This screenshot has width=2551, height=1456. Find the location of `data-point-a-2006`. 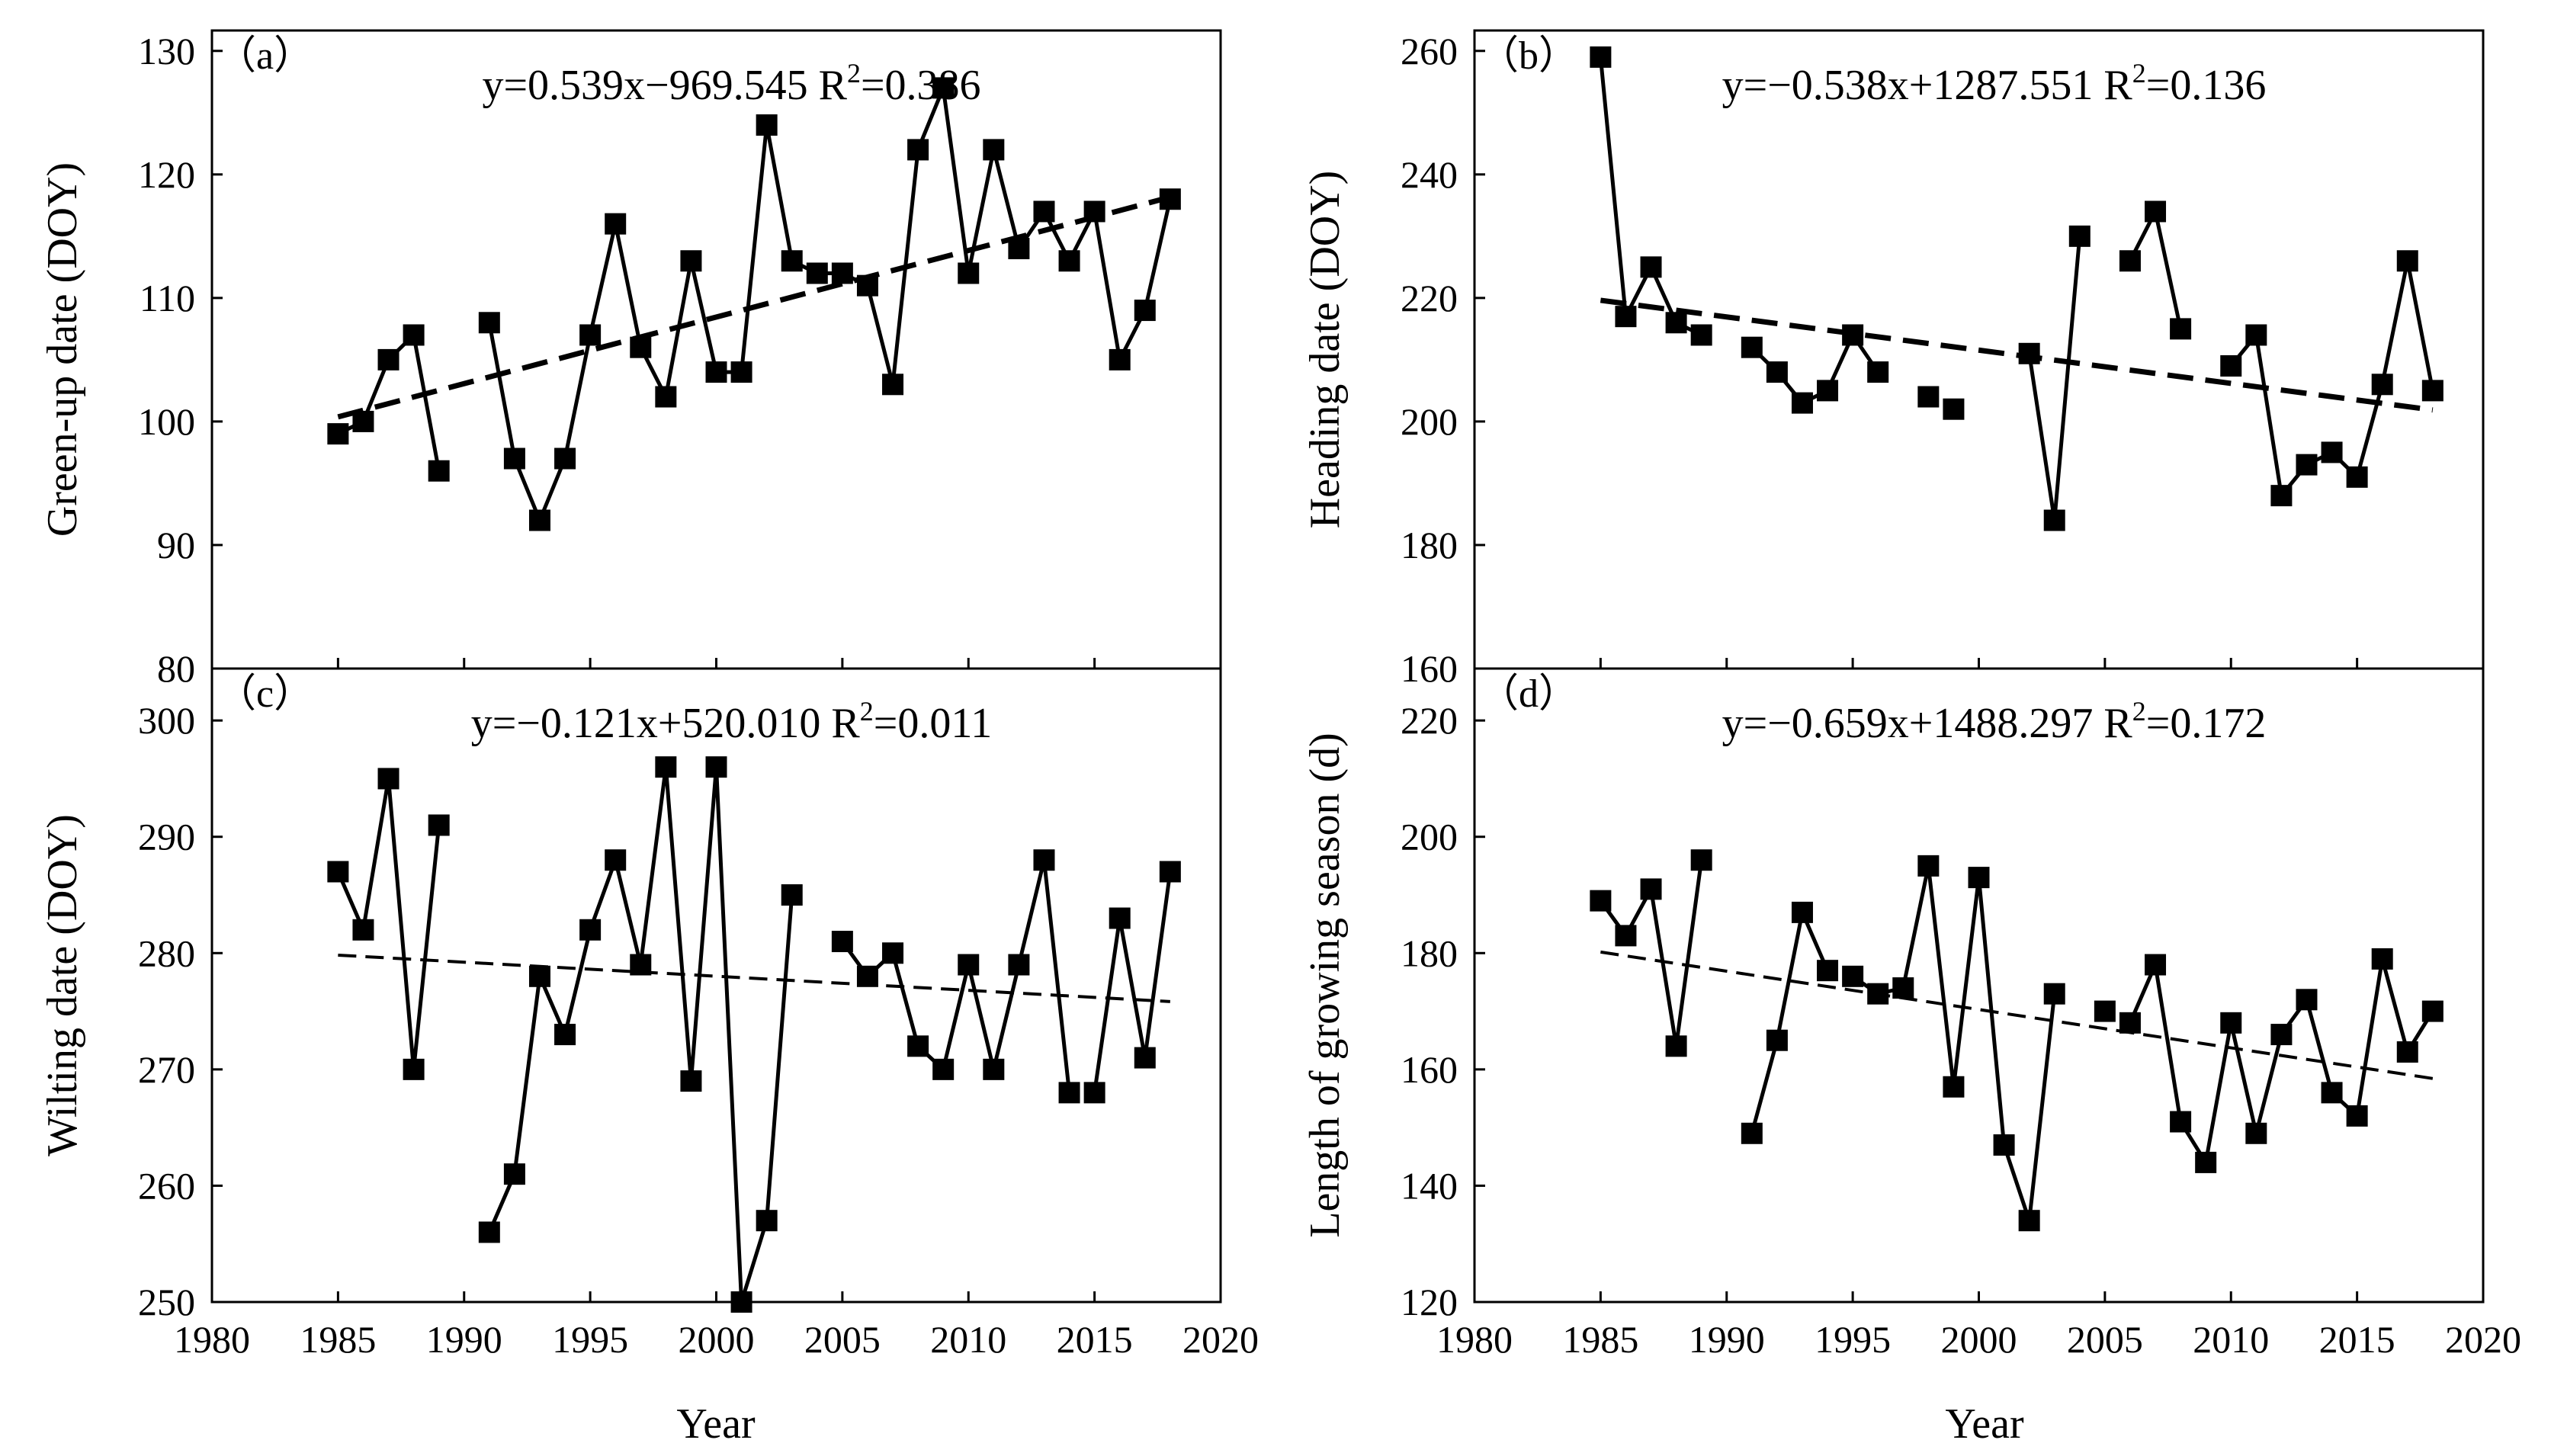

data-point-a-2006 is located at coordinates (867, 285).